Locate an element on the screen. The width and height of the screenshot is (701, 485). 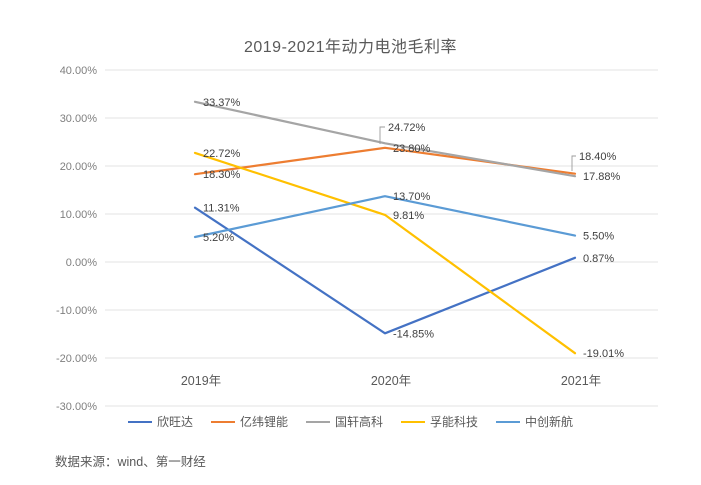
legend-item-2: 国轩高科 is located at coordinates (344, 421).